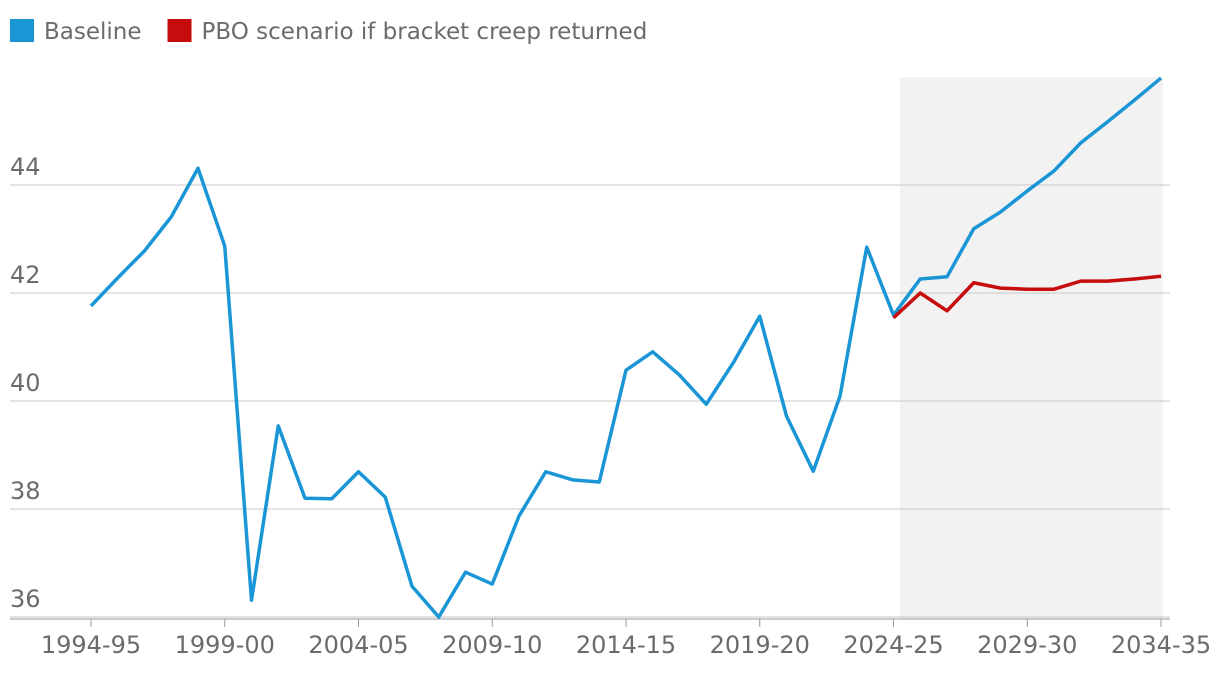 This screenshot has height=680, width=1220. What do you see at coordinates (1027, 297) in the screenshot?
I see `series-line` at bounding box center [1027, 297].